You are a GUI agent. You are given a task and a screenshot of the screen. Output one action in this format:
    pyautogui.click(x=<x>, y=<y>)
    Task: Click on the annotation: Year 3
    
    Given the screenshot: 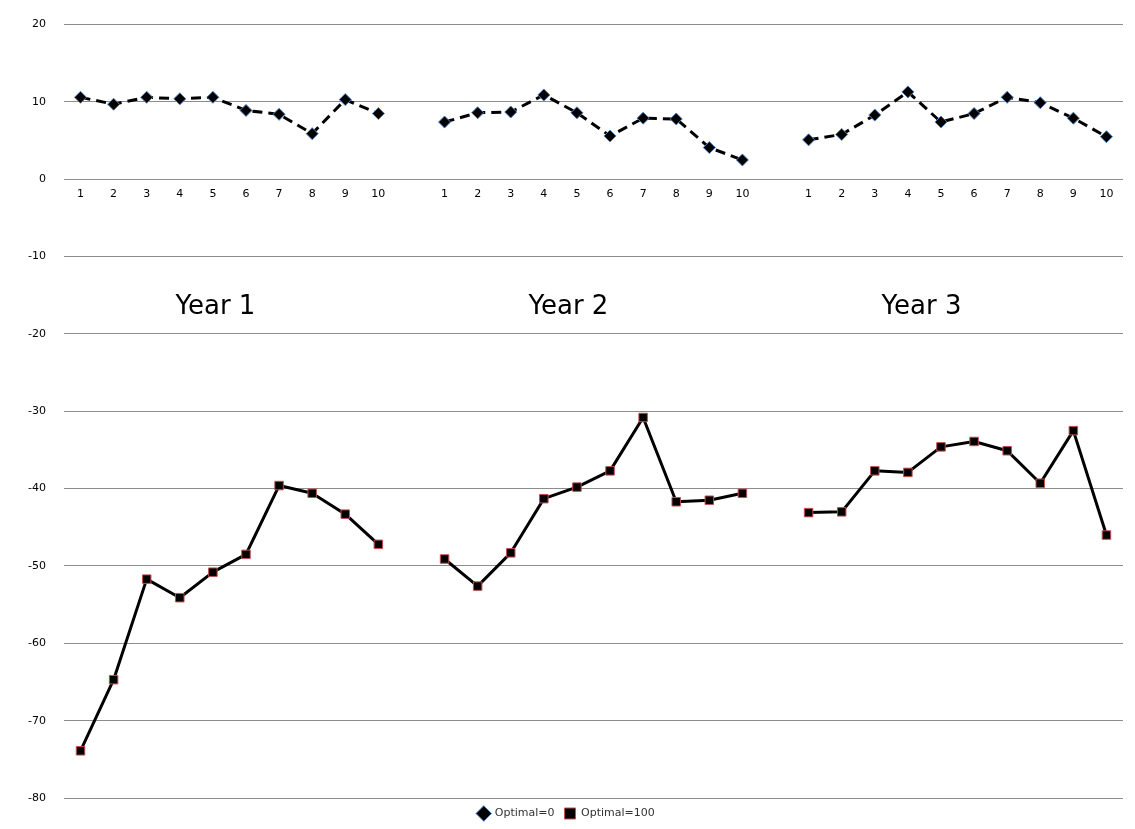 What is the action you would take?
    pyautogui.click(x=921, y=304)
    